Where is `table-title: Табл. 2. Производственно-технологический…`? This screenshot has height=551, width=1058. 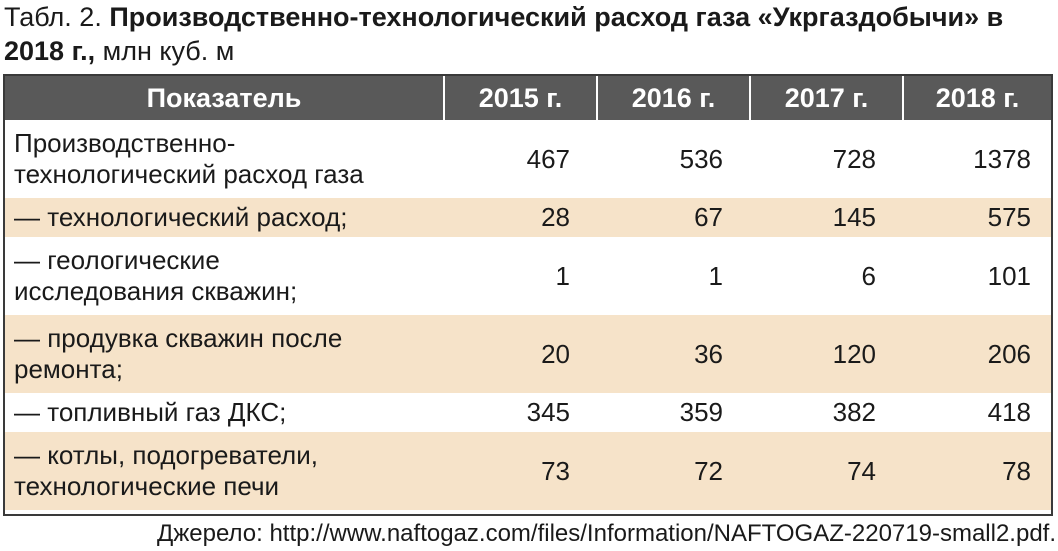 table-title: Табл. 2. Производственно-технологический… is located at coordinates (529, 34).